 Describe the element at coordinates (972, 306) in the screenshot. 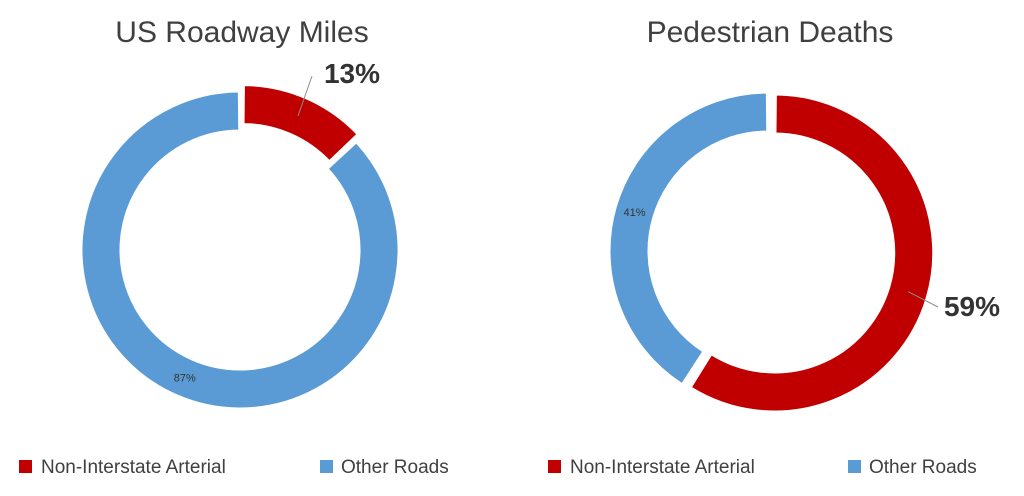

I see `data-label-emphasized: 59%` at that location.